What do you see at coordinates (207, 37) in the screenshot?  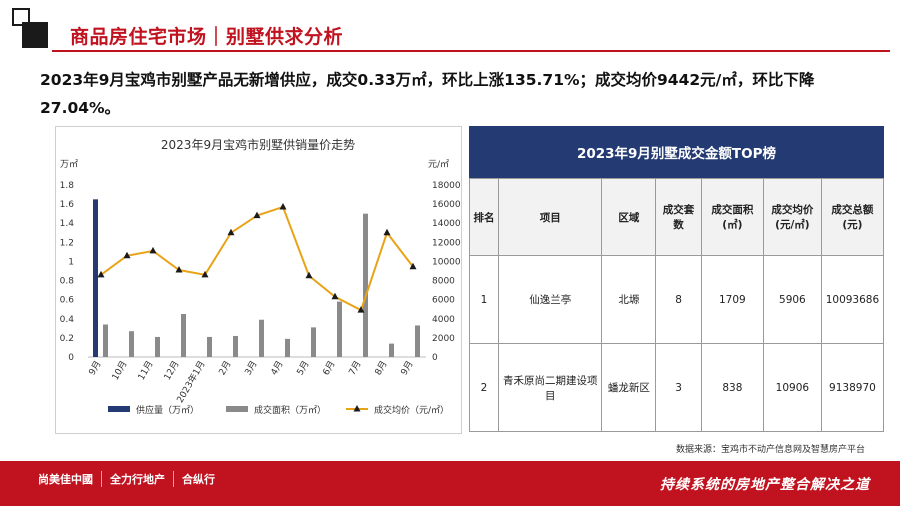 I see `page-title: 商品房住宅市场｜别墅供求分析` at bounding box center [207, 37].